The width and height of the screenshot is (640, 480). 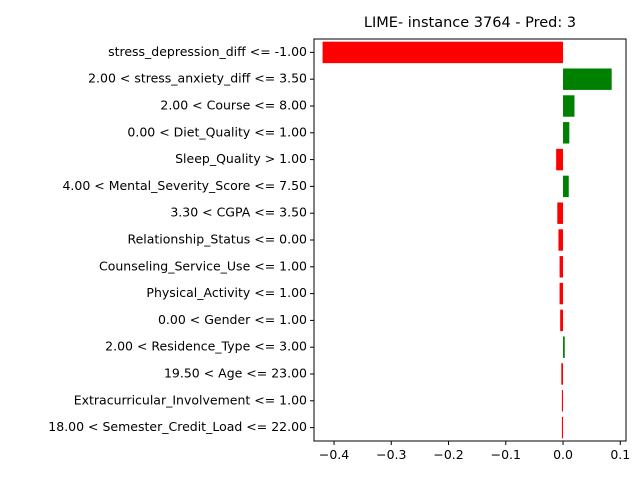 I want to click on y-tick-label: Physical_Activity <= 1.00, so click(x=226, y=292).